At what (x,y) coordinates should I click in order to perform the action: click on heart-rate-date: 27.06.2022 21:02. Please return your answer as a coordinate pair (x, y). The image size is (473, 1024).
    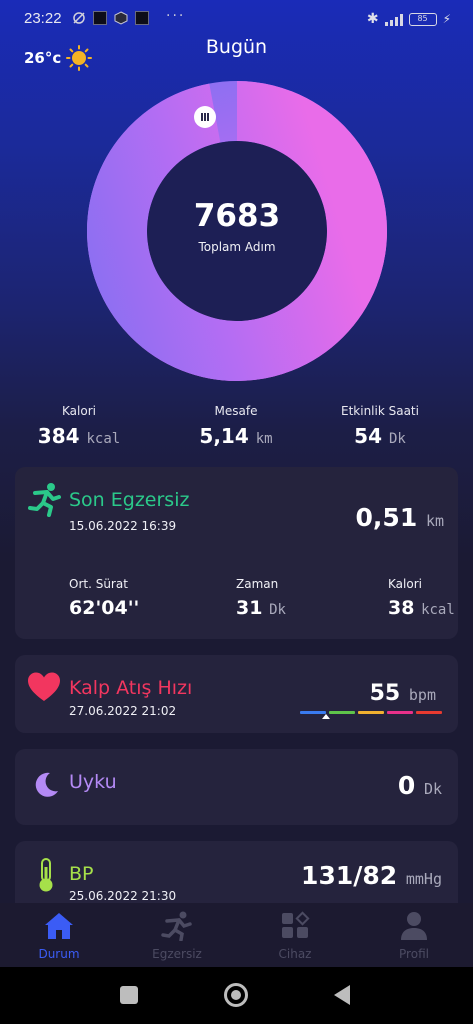
    Looking at the image, I should click on (123, 711).